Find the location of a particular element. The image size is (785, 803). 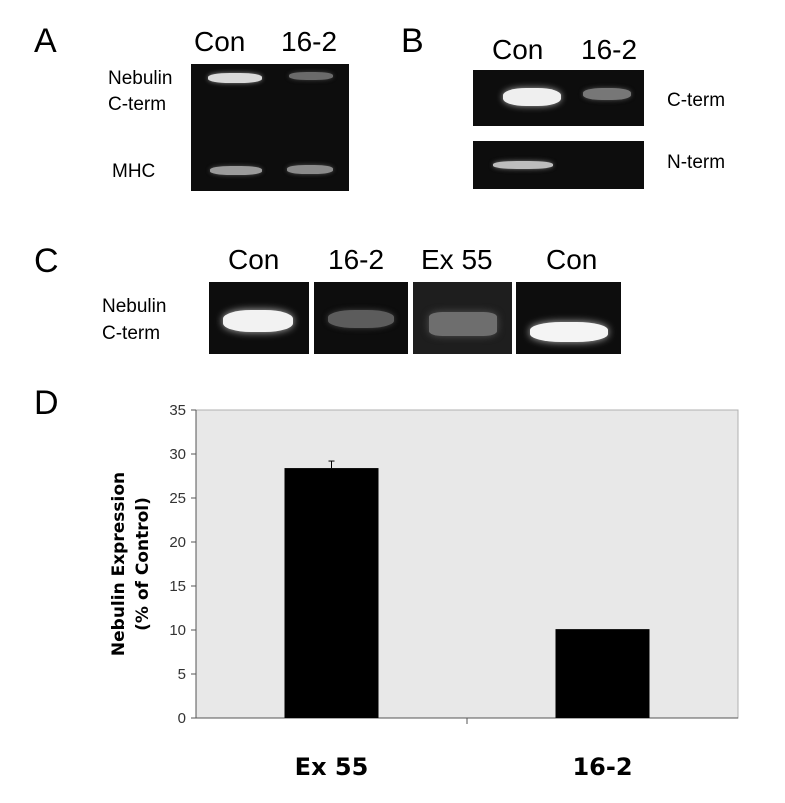

panel-b-gel-cterm is located at coordinates (558, 98).